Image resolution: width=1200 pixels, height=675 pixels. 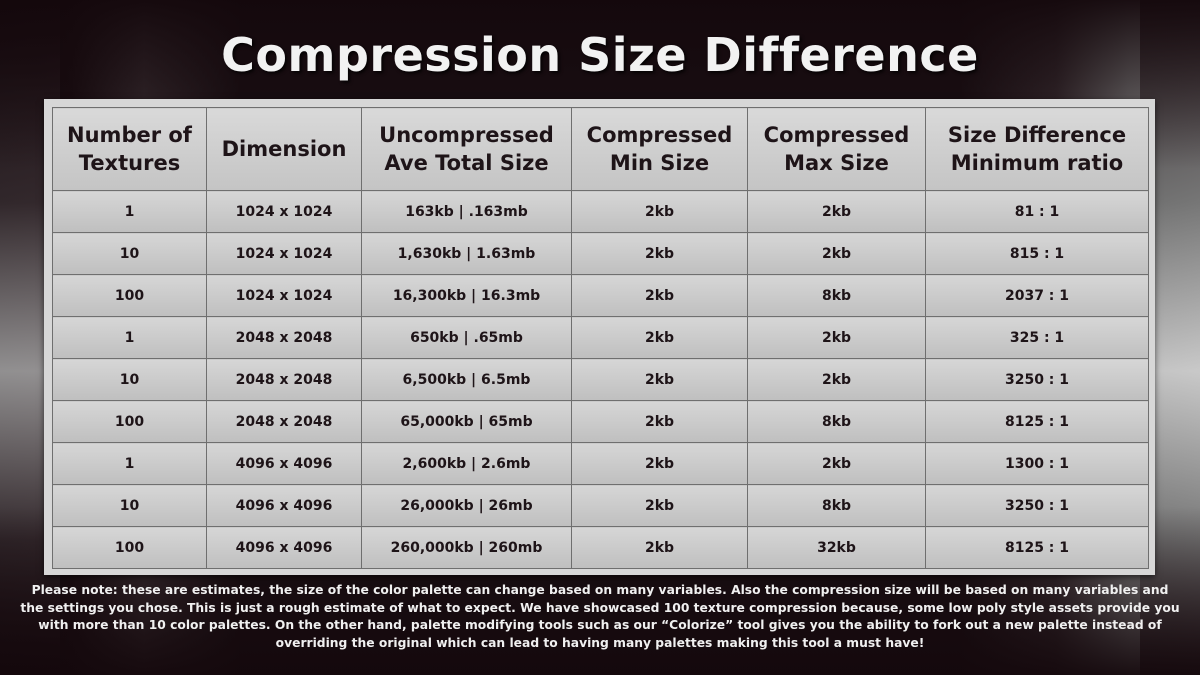 I want to click on cell-uncompressed: 6,500kb | 6.5mb, so click(x=466, y=379).